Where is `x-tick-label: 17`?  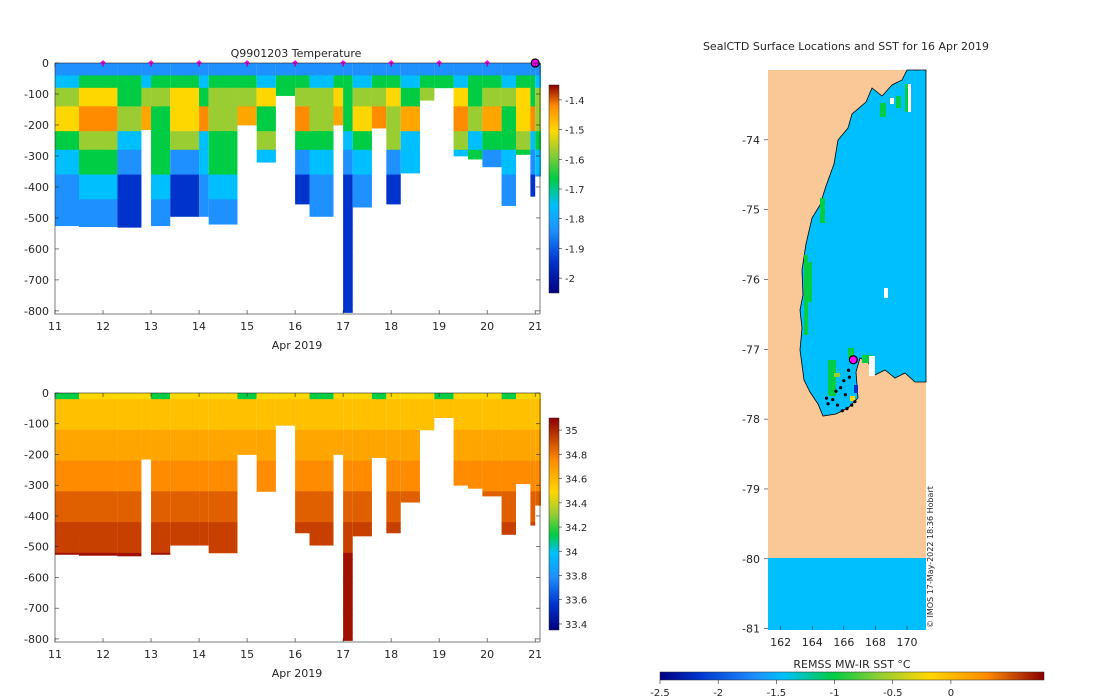 x-tick-label: 17 is located at coordinates (343, 654).